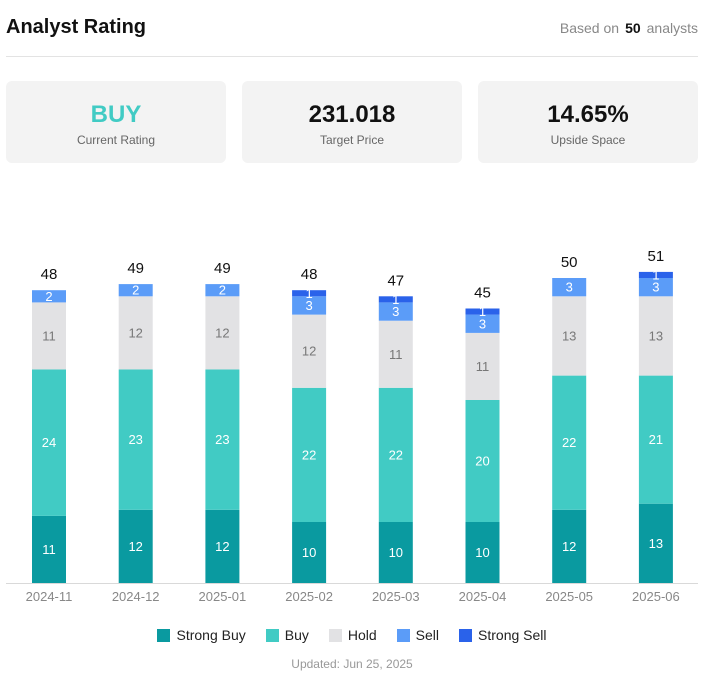 The height and width of the screenshot is (676, 704). Describe the element at coordinates (569, 596) in the screenshot. I see `x-tick-label: 2025-05` at that location.